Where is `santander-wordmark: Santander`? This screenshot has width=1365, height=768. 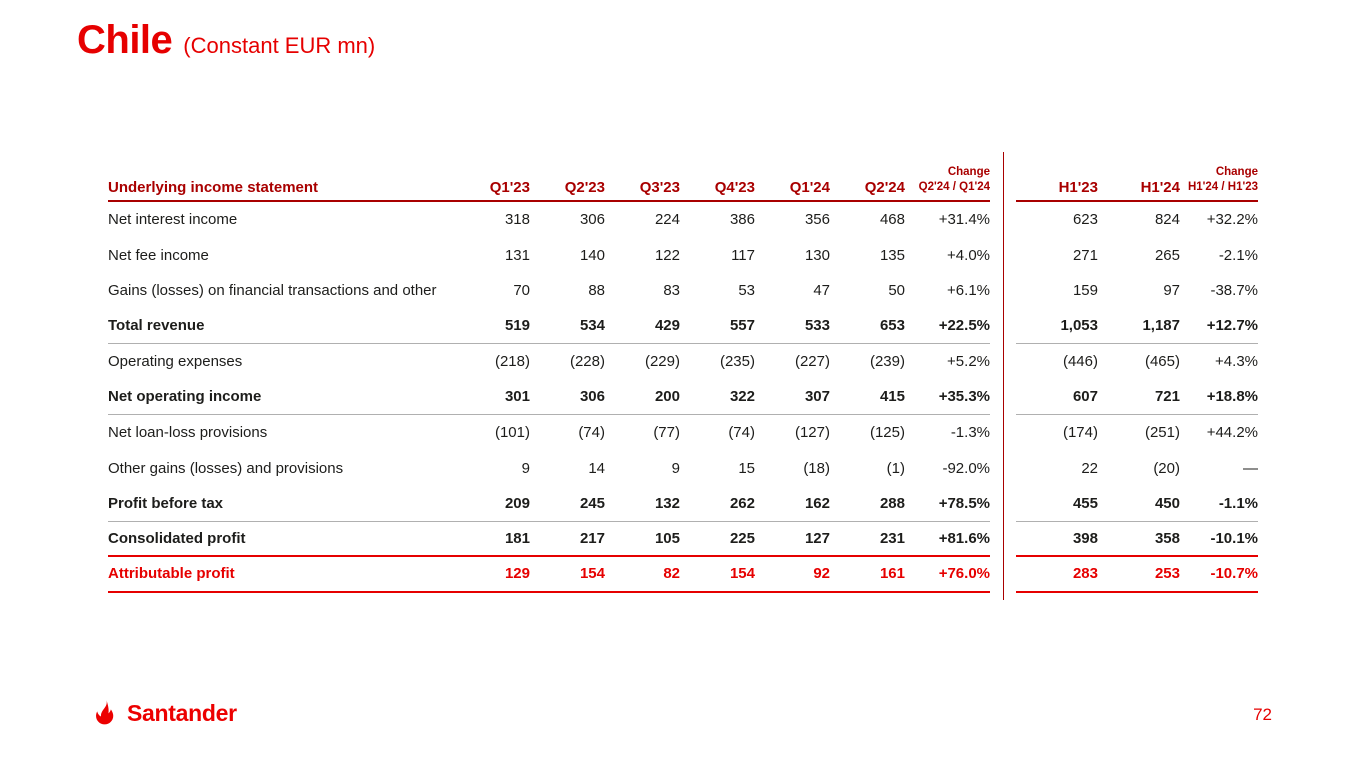
santander-wordmark: Santander is located at coordinates (182, 713).